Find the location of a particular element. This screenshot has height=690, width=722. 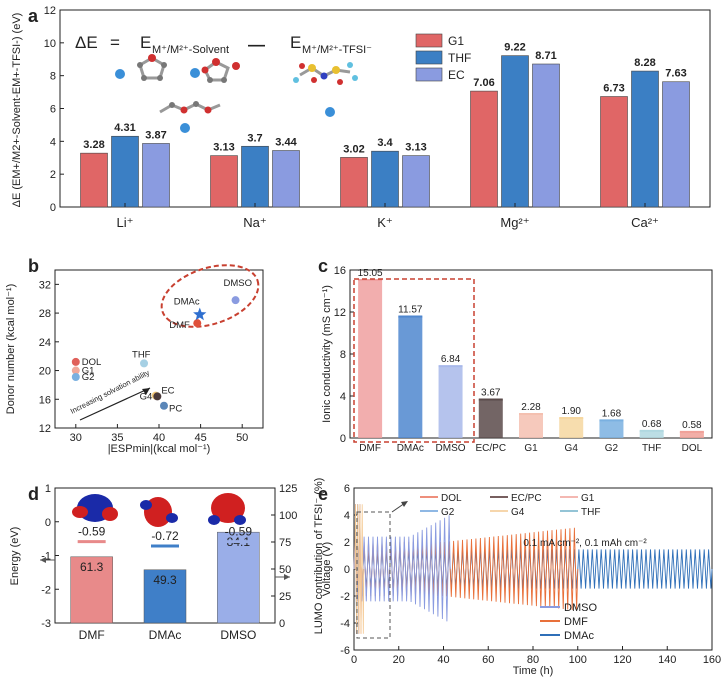

point-g1 is located at coordinates (75, 370).